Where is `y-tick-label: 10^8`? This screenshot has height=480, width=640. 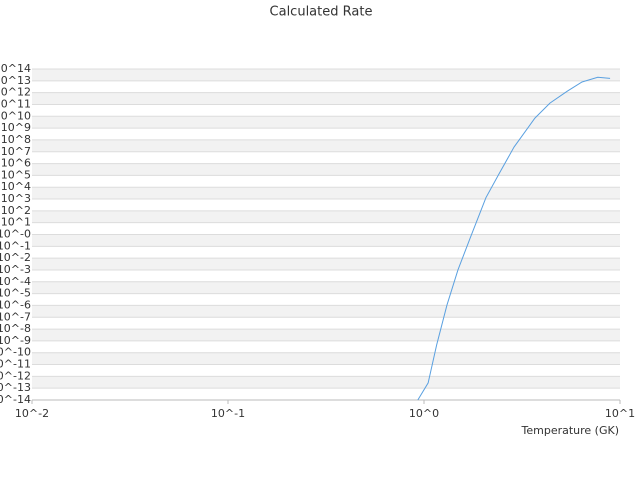 y-tick-label: 10^8 is located at coordinates (16, 139).